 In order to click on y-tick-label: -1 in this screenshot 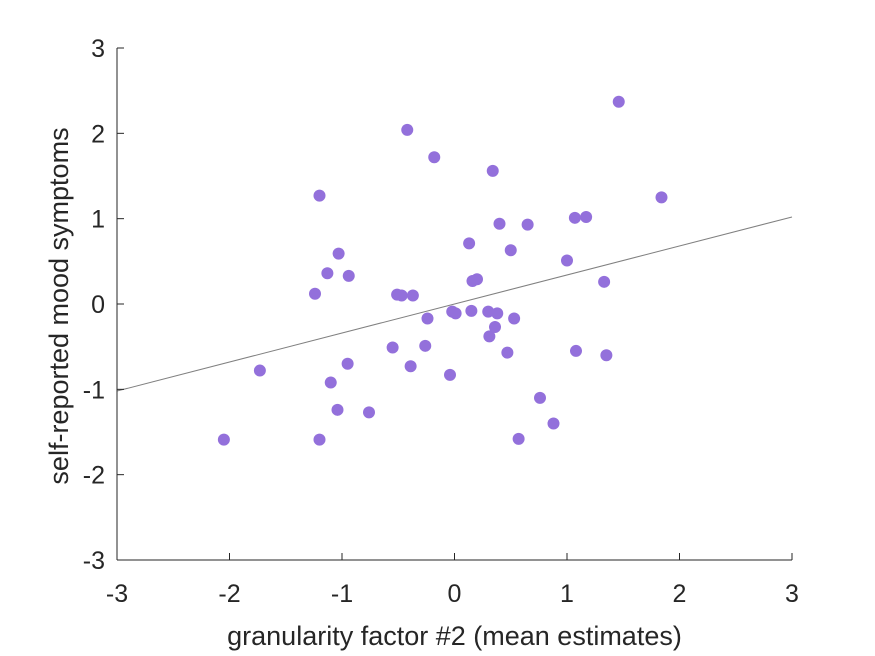, I will do `click(94, 390)`.